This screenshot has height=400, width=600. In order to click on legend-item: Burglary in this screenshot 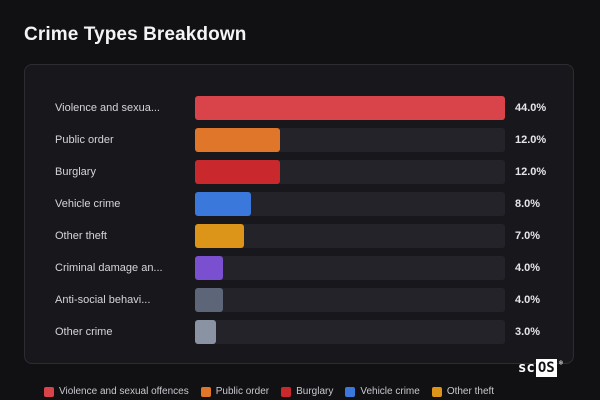, I will do `click(307, 391)`.